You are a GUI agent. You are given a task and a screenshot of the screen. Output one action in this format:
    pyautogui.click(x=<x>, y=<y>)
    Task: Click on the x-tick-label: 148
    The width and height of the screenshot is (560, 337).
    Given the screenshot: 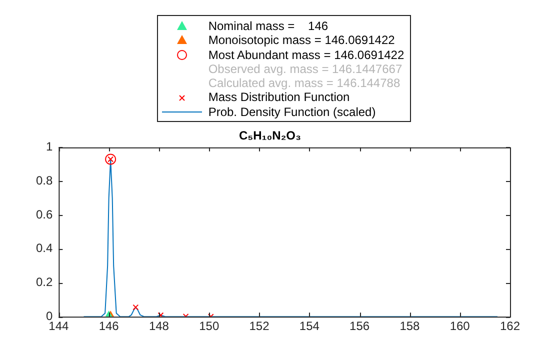 What is the action you would take?
    pyautogui.click(x=159, y=326)
    